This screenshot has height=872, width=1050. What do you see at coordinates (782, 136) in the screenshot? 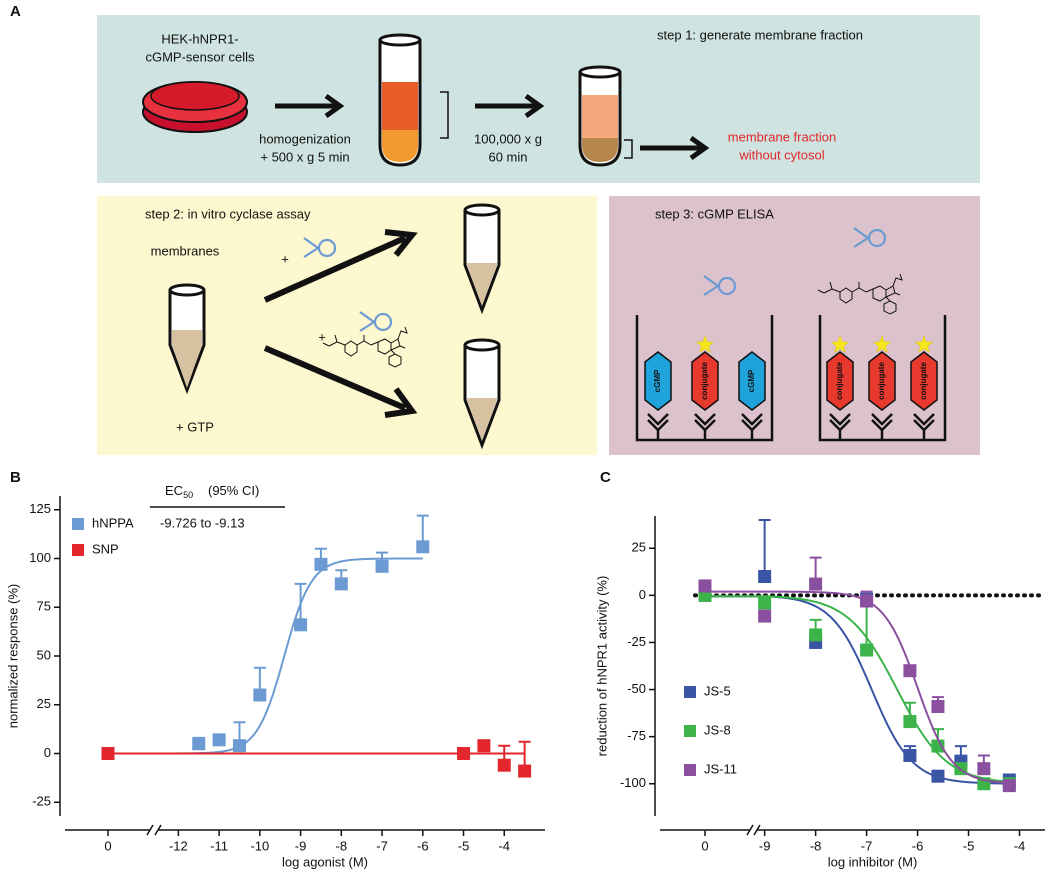
I see `result-label: membrane fraction` at bounding box center [782, 136].